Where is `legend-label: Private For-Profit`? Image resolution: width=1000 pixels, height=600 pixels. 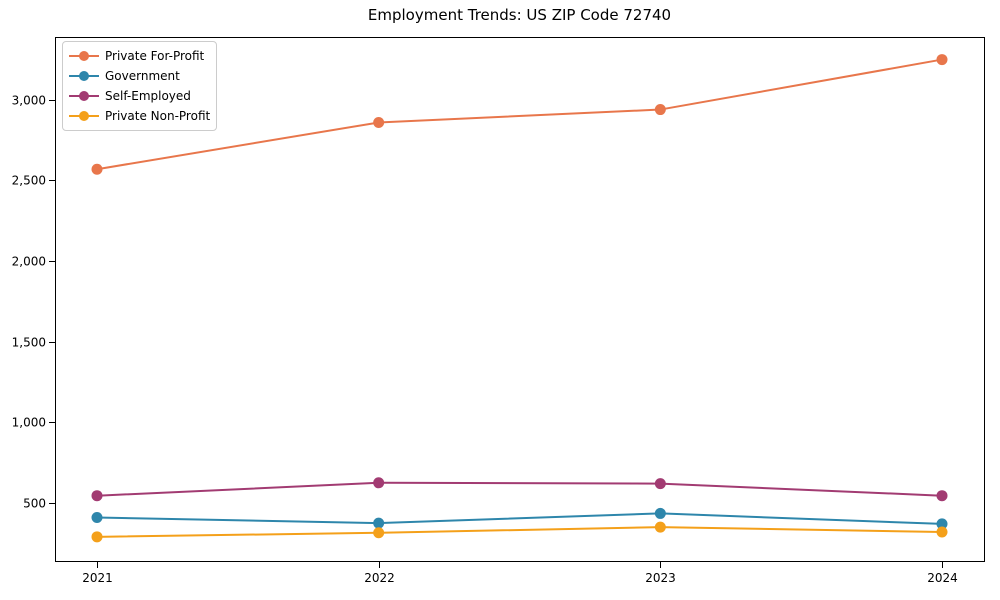
legend-label: Private For-Profit is located at coordinates (155, 56).